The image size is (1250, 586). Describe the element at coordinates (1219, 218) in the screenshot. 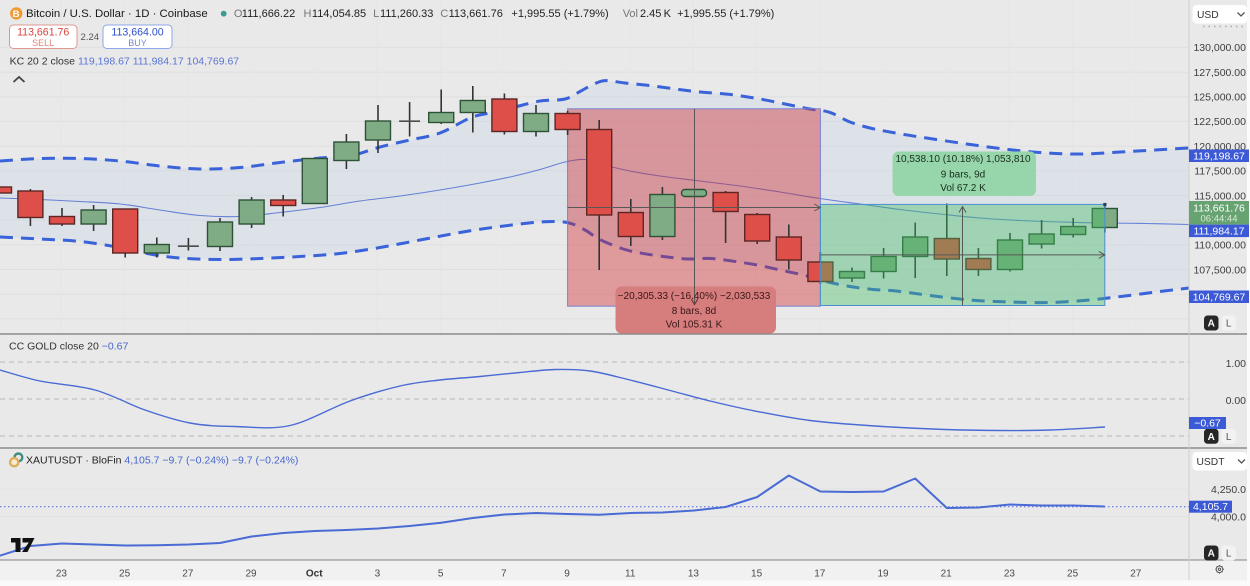

I see `svg-text: 06:44:44` at that location.